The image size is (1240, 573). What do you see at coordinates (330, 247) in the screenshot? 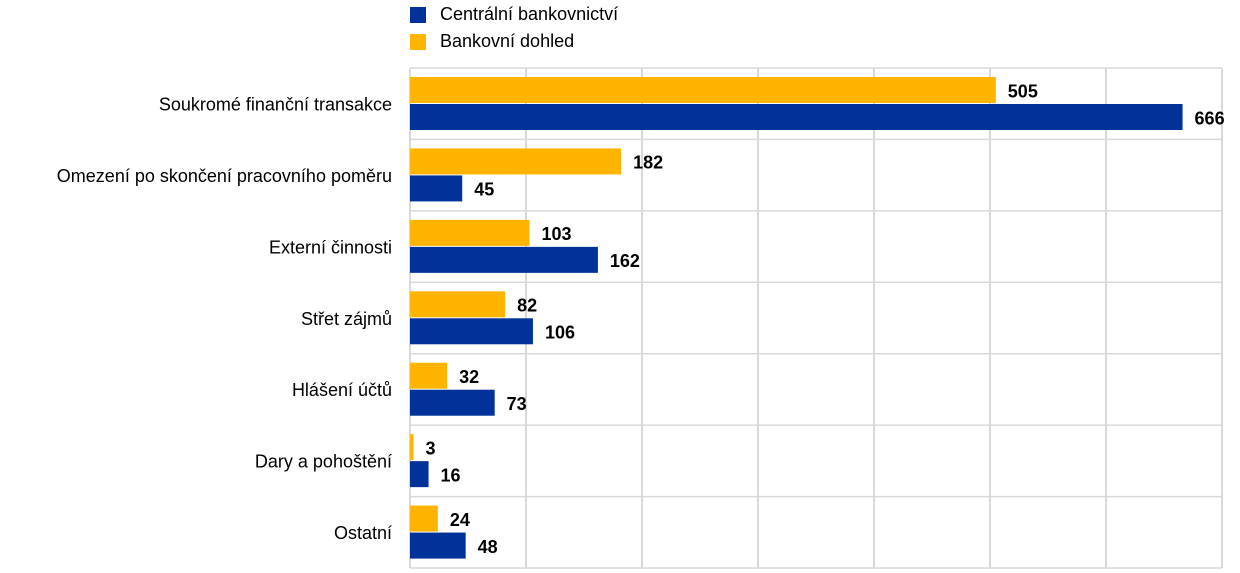
I see `category-label: Externí činnosti` at bounding box center [330, 247].